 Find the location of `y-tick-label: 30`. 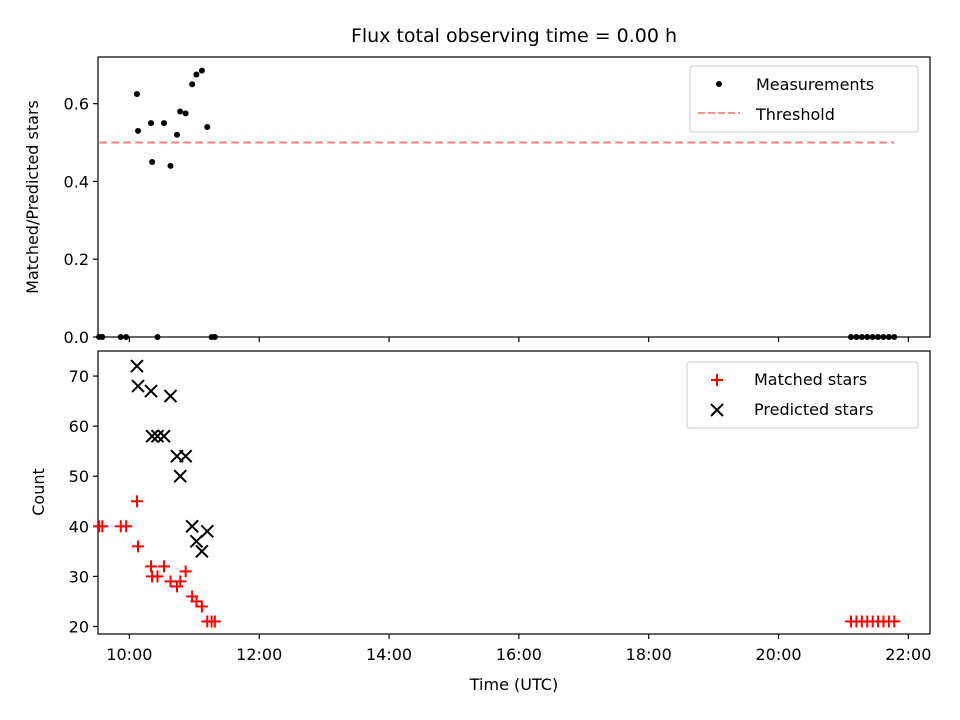

y-tick-label: 30 is located at coordinates (79, 576).